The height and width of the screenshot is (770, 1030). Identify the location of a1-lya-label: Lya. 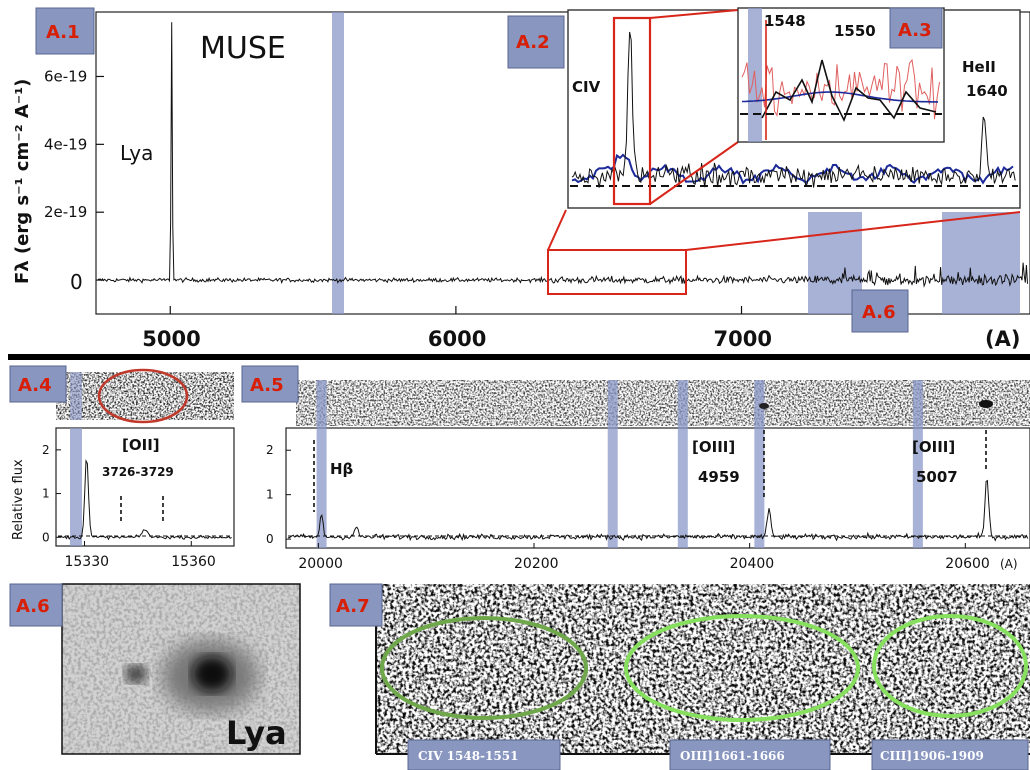
(136, 153).